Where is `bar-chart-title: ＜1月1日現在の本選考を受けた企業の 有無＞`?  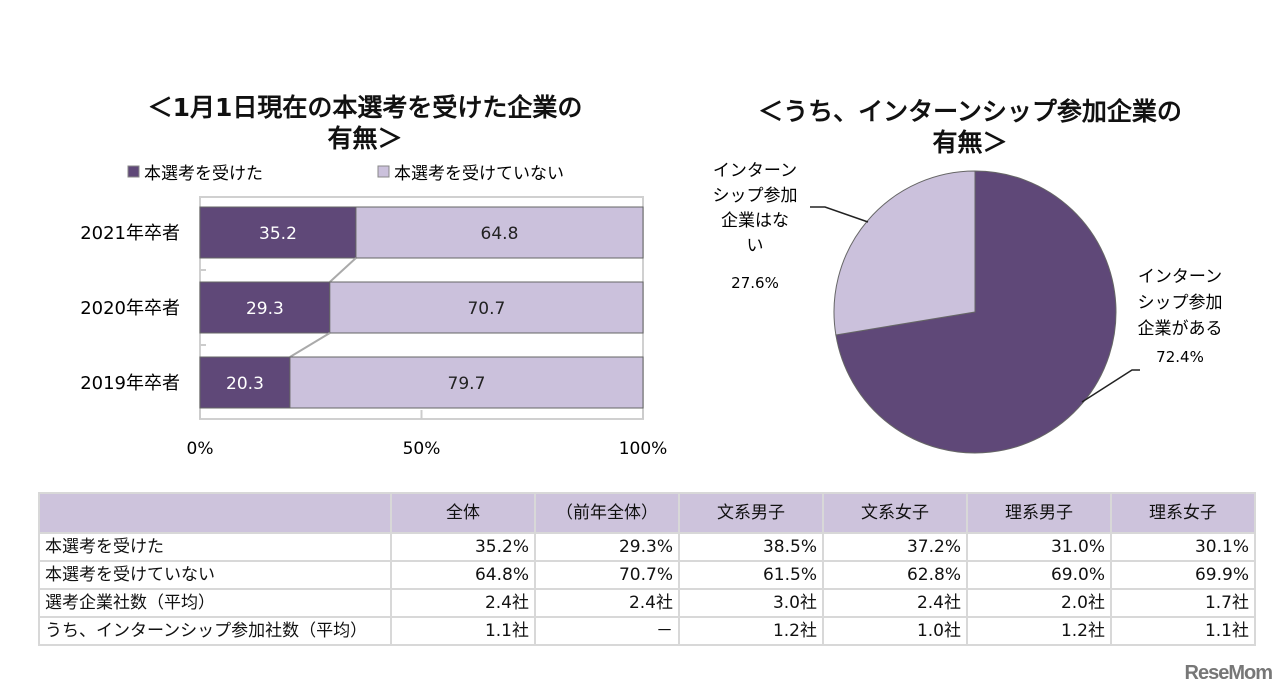
bar-chart-title: ＜1月1日現在の本選考を受けた企業の 有無＞ is located at coordinates (365, 123).